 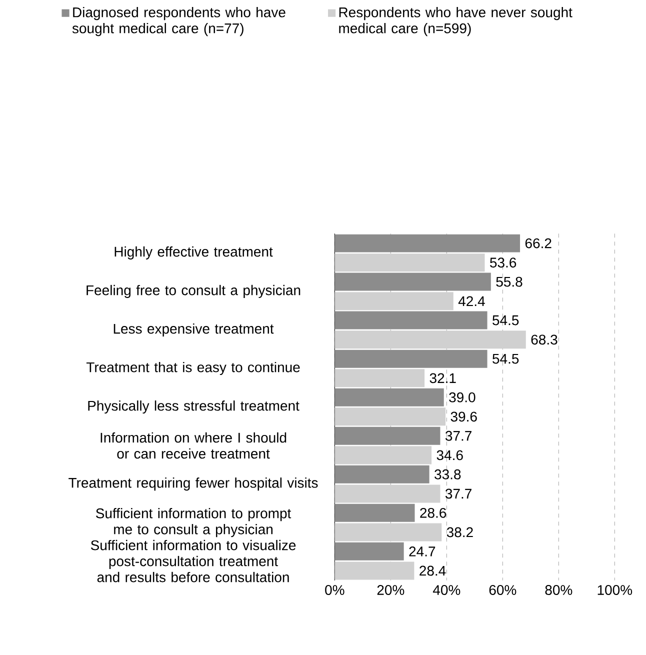 What do you see at coordinates (558, 590) in the screenshot?
I see `x-tick-label: 80%` at bounding box center [558, 590].